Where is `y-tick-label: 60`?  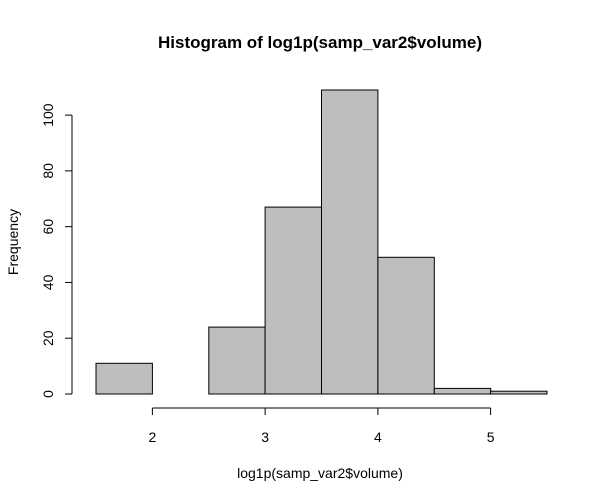 y-tick-label: 60 is located at coordinates (48, 227).